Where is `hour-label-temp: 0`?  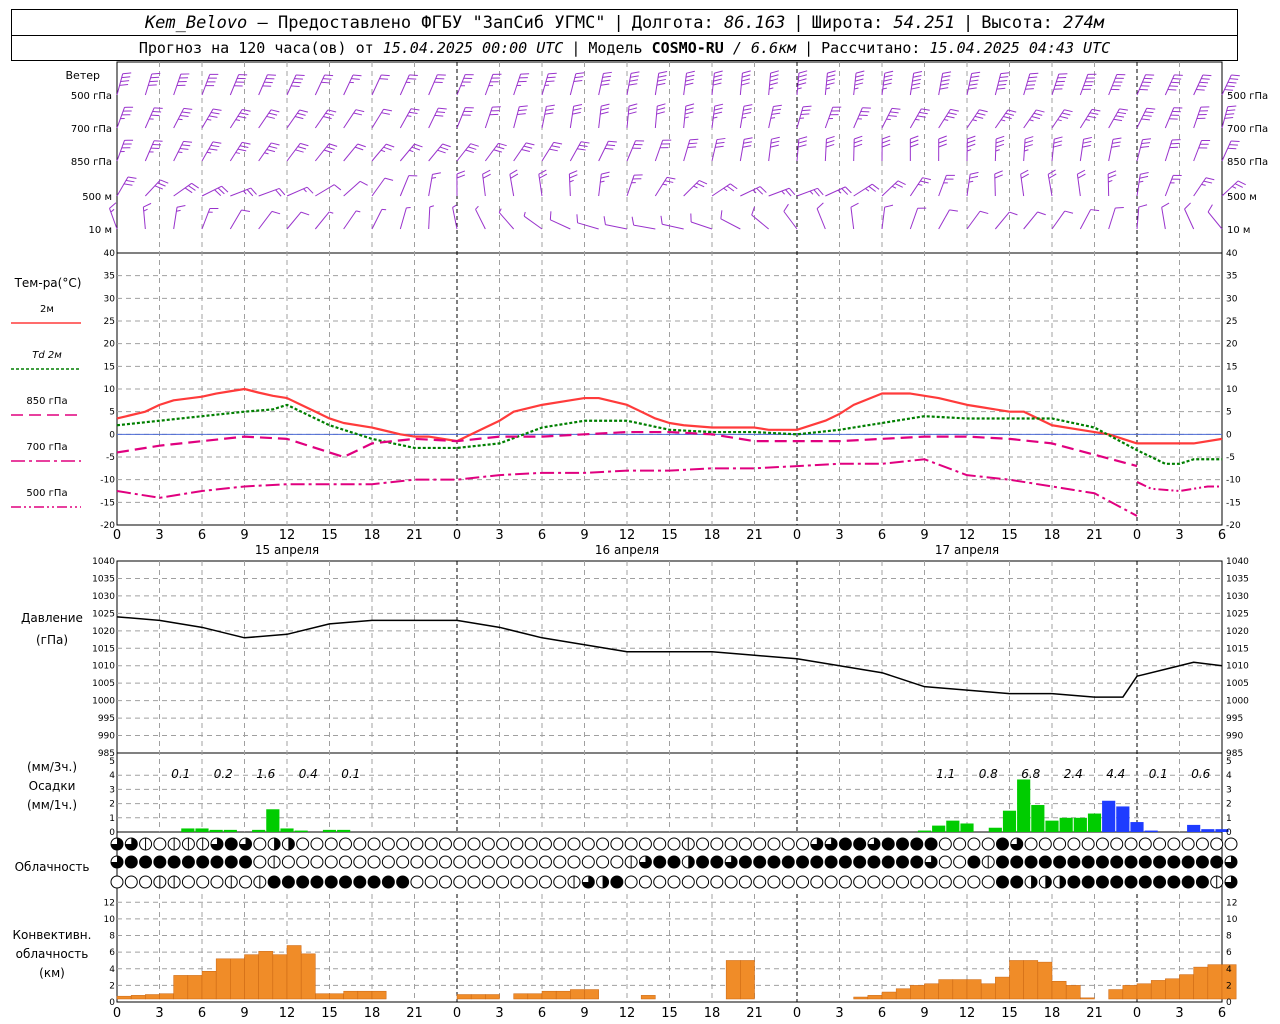
hour-label-temp: 0 is located at coordinates (1137, 535).